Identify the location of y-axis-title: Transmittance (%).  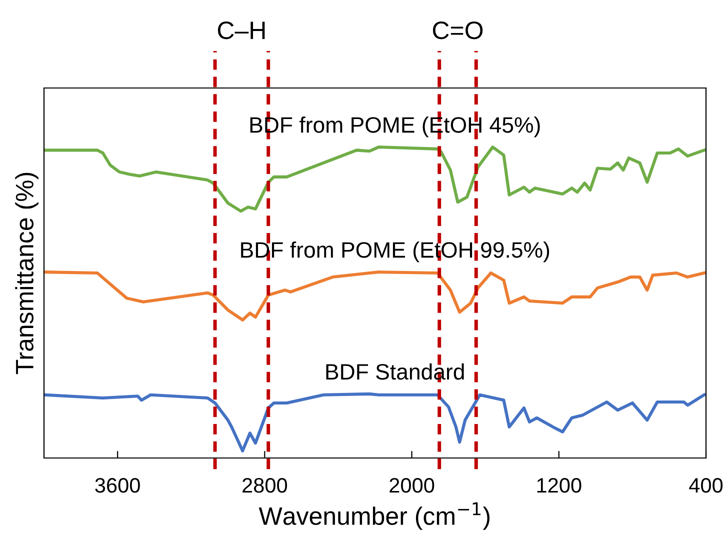
(26, 273).